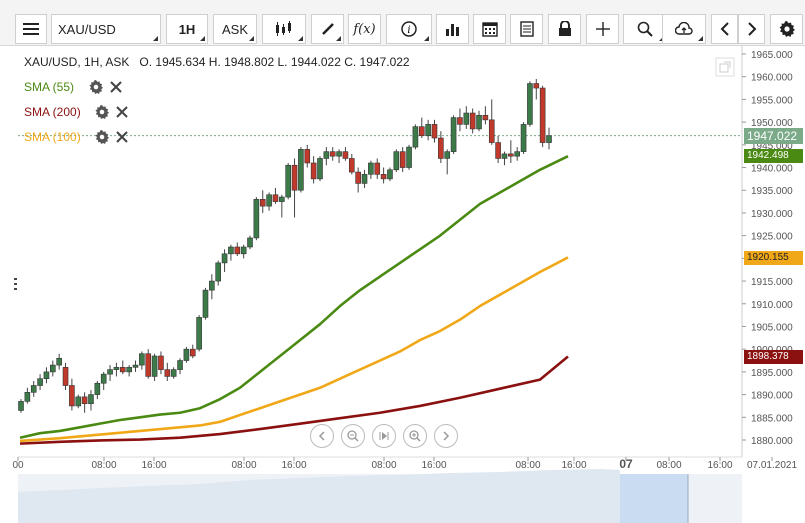 This screenshot has height=523, width=805. What do you see at coordinates (52, 137) in the screenshot?
I see `legend-sma-100-label: SMA (100)` at bounding box center [52, 137].